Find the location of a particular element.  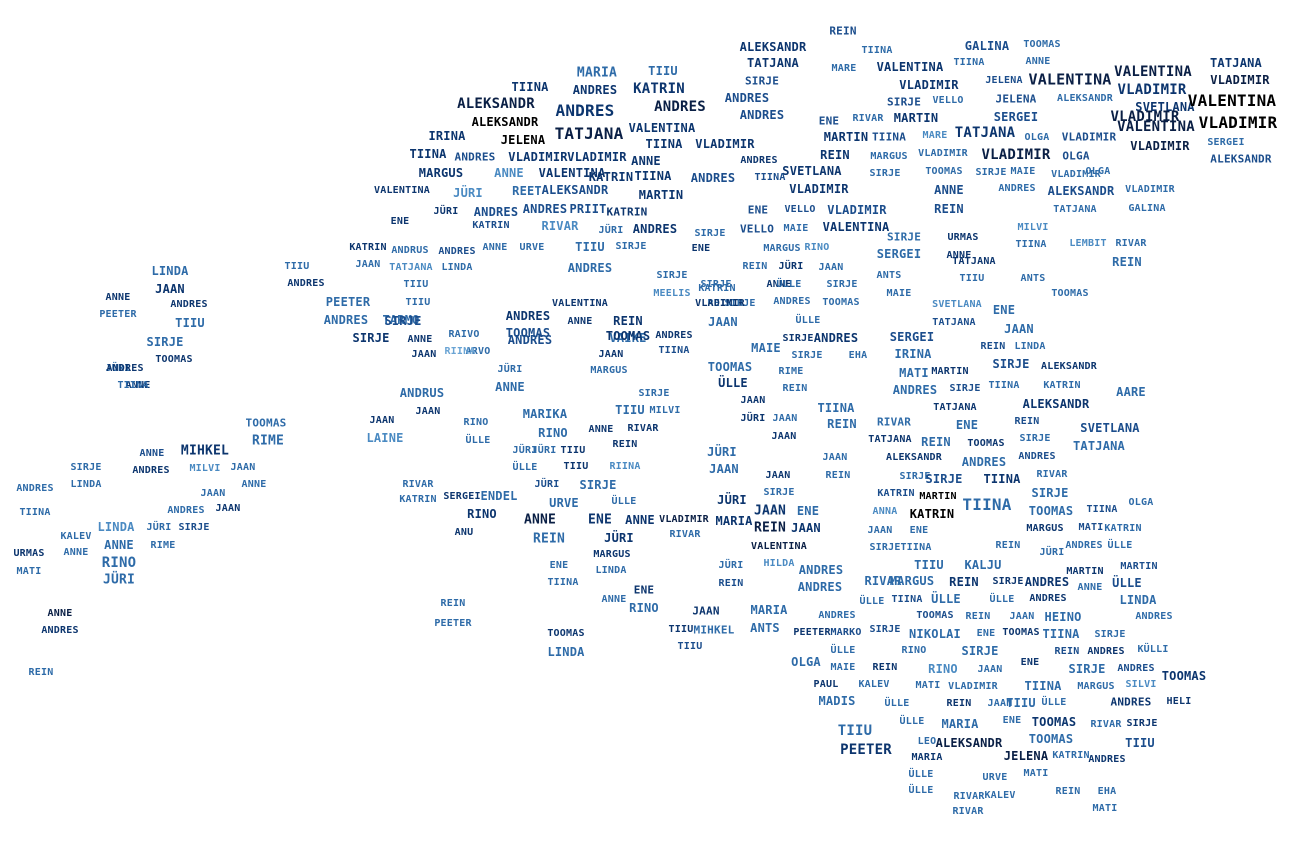

name-label: MIHKEL is located at coordinates (205, 451).